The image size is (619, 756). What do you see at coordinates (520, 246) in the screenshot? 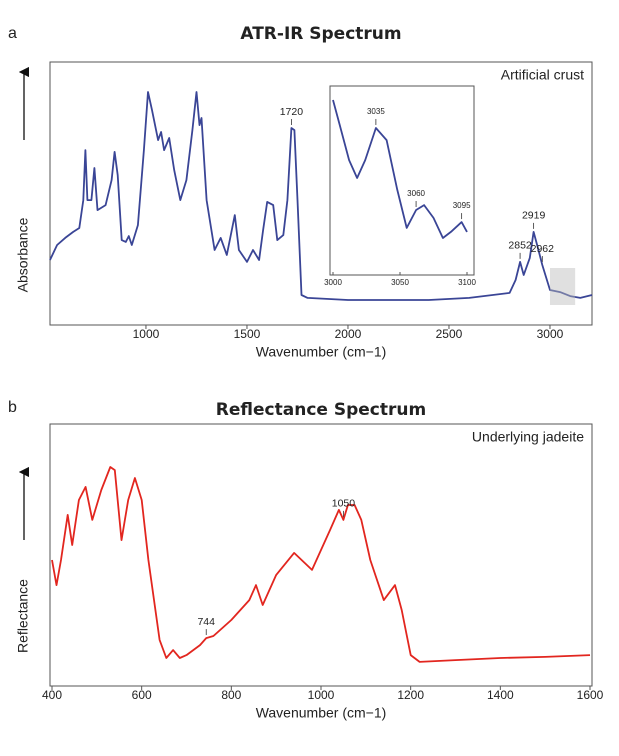
I see `annotation: 2852` at bounding box center [520, 246].